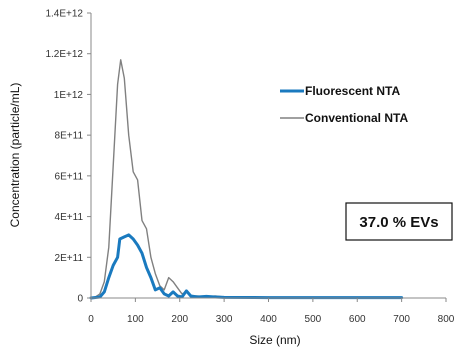  What do you see at coordinates (69, 217) in the screenshot?
I see `y-tick-label: 4E+11` at bounding box center [69, 217].